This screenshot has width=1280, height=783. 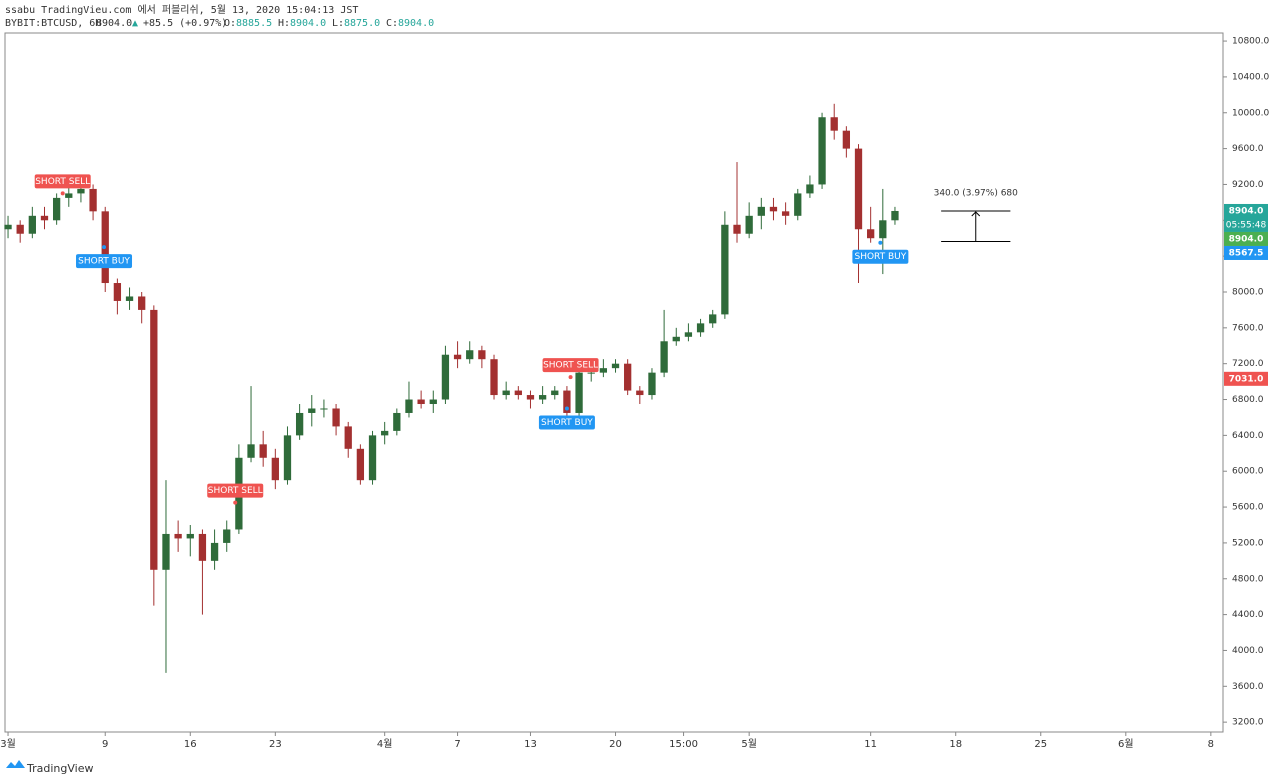 What do you see at coordinates (338, 23) in the screenshot?
I see `ohlc-key: L:` at bounding box center [338, 23].